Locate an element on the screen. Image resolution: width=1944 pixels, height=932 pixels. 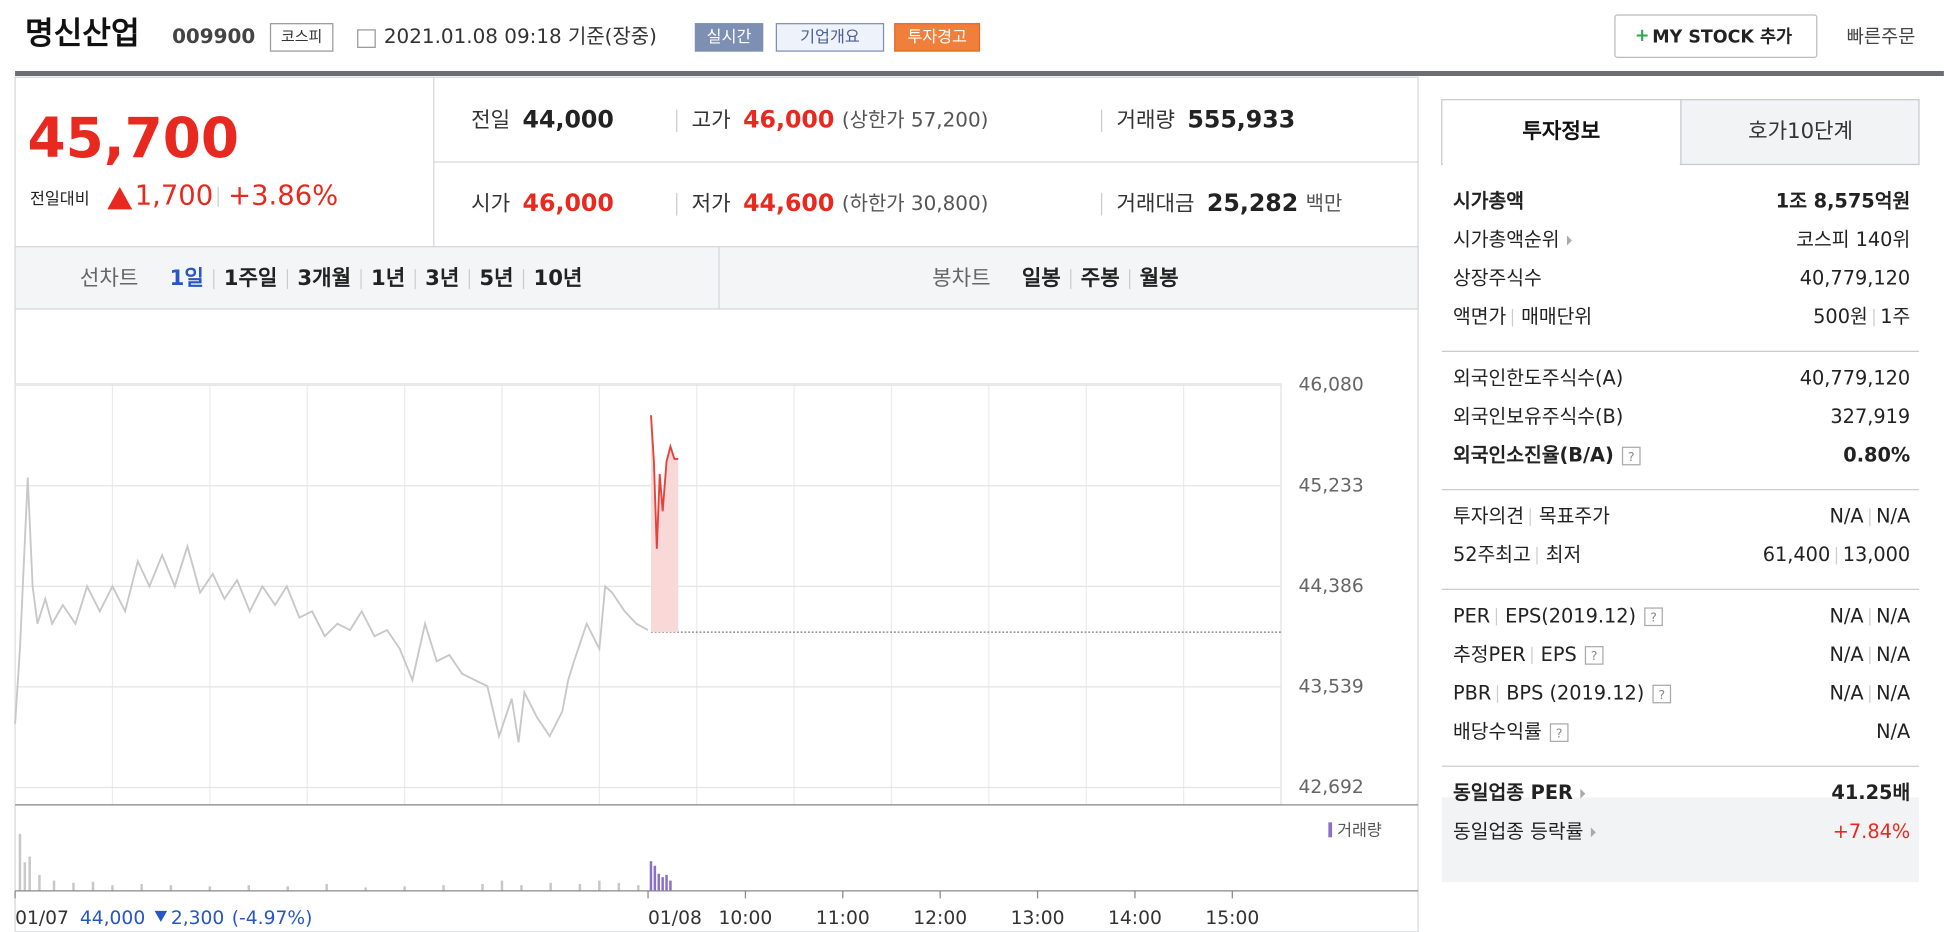
x-tick-label: 11:00 is located at coordinates (843, 918).